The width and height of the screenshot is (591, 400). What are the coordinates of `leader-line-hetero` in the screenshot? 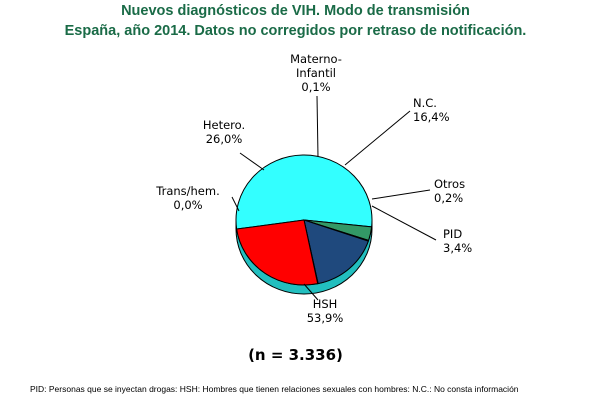 It's located at (252, 161).